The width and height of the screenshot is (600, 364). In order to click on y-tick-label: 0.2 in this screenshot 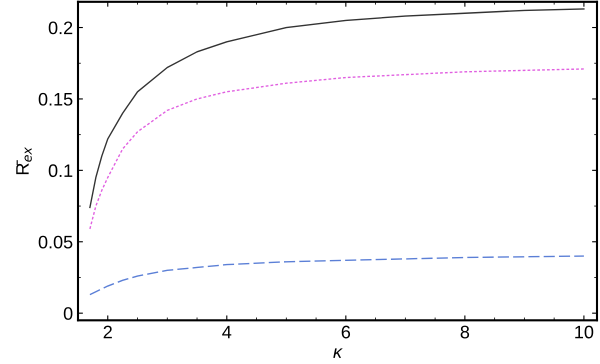, I will do `click(60, 27)`.